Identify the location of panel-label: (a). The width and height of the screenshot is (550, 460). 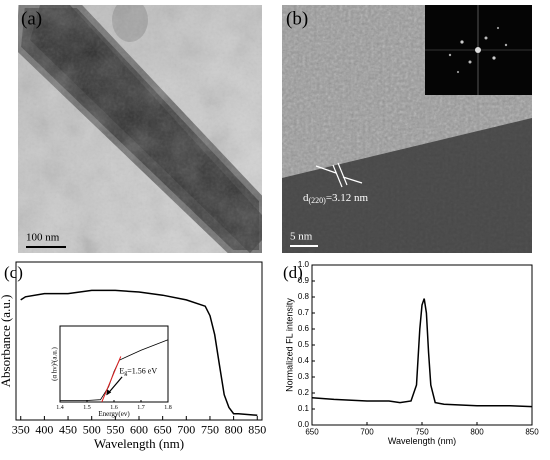
(31, 18).